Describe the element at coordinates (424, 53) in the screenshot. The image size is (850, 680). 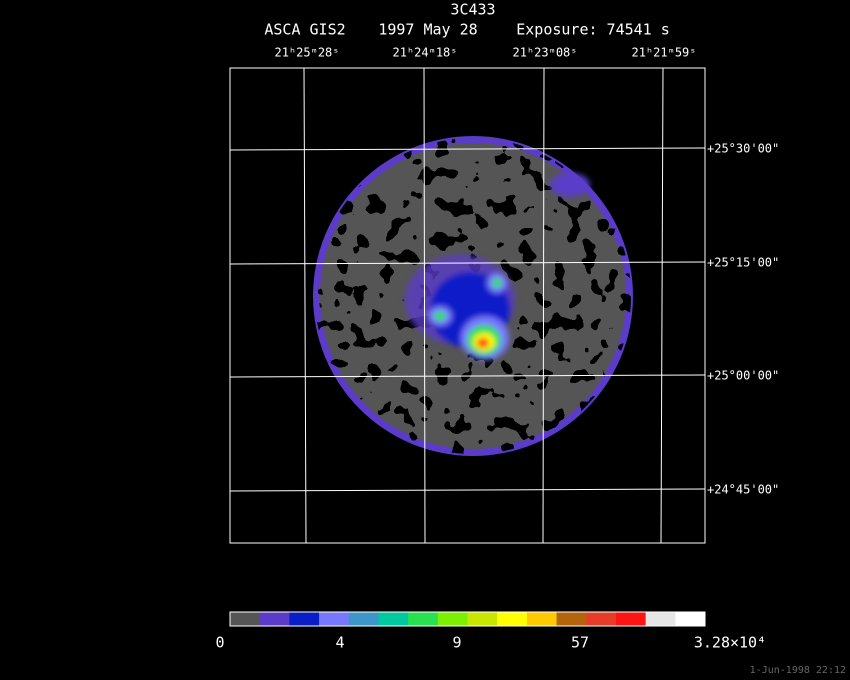
I see `ra-label: 21ʰ24ᵐ18ˢ` at that location.